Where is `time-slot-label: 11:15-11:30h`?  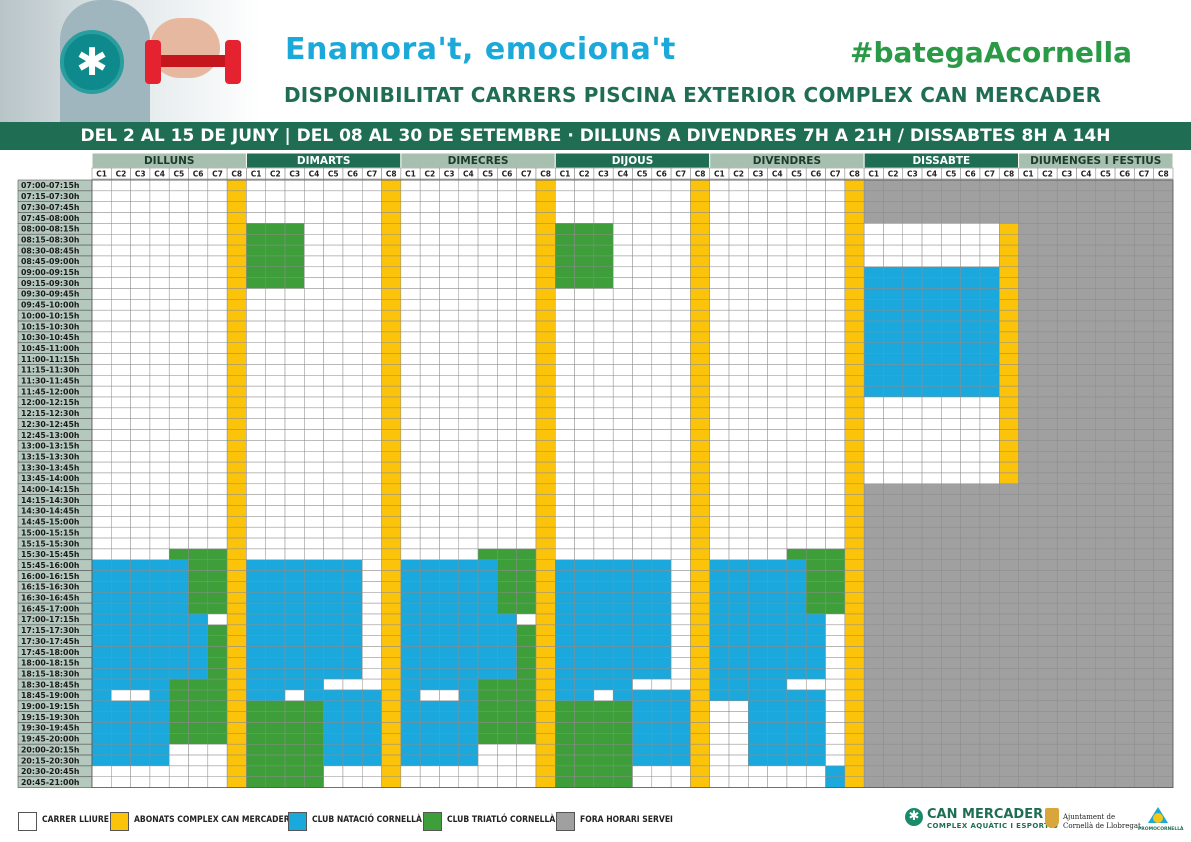
time-slot-label: 11:15-11:30h is located at coordinates (50, 370).